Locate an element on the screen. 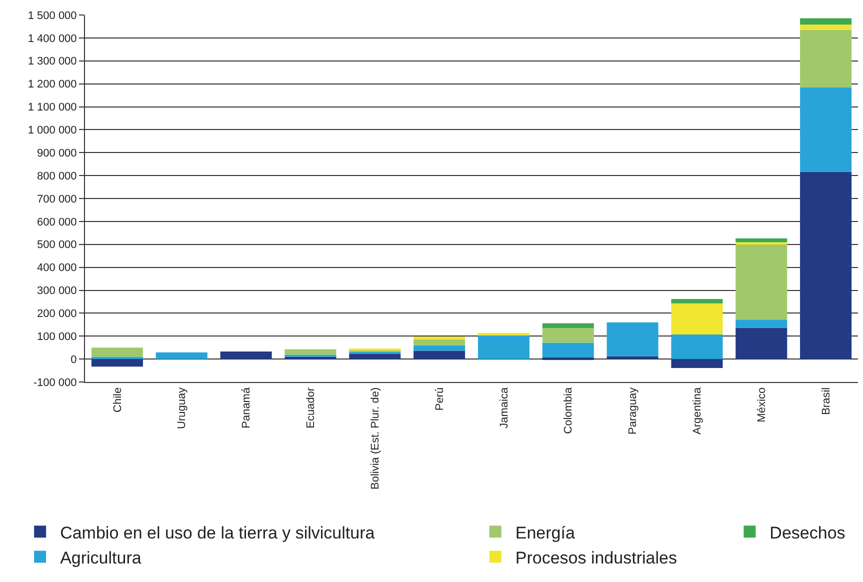 The height and width of the screenshot is (582, 863). x-tick-label: Argentina is located at coordinates (698, 410).